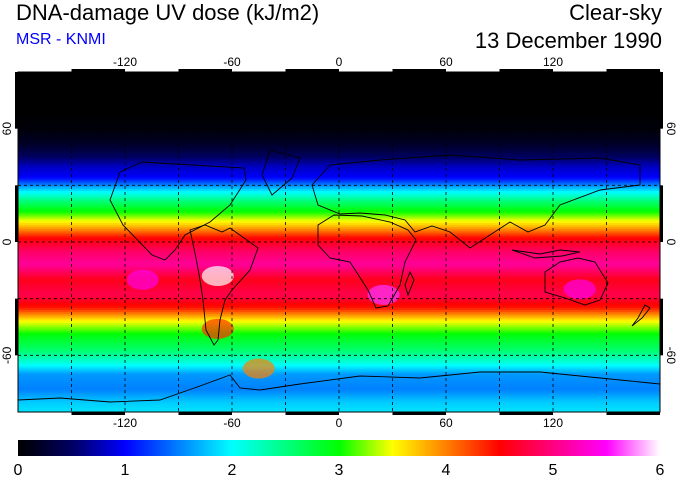 This screenshot has height=480, width=678. Describe the element at coordinates (142, 279) in the screenshot. I see `dose-hotspot-east-pacific` at that location.